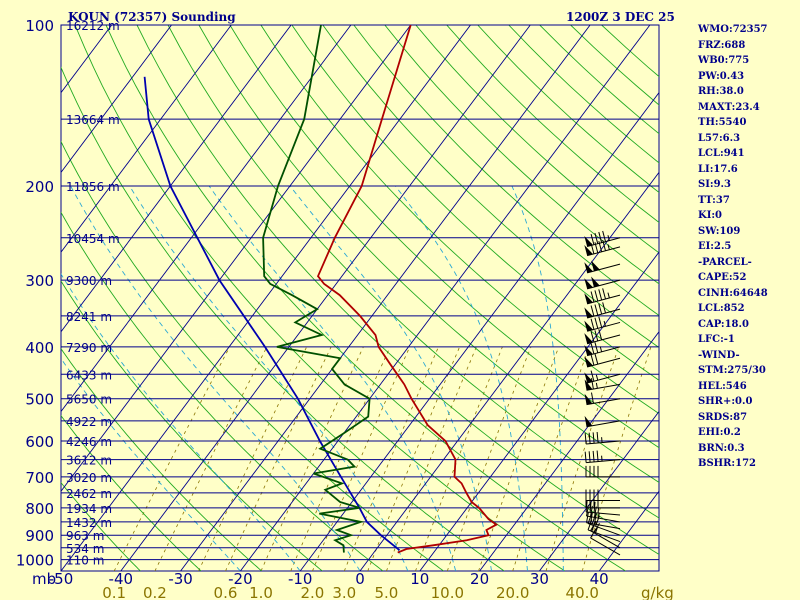  Describe the element at coordinates (718, 169) in the screenshot. I see `index-entry: LI:17.6` at that location.